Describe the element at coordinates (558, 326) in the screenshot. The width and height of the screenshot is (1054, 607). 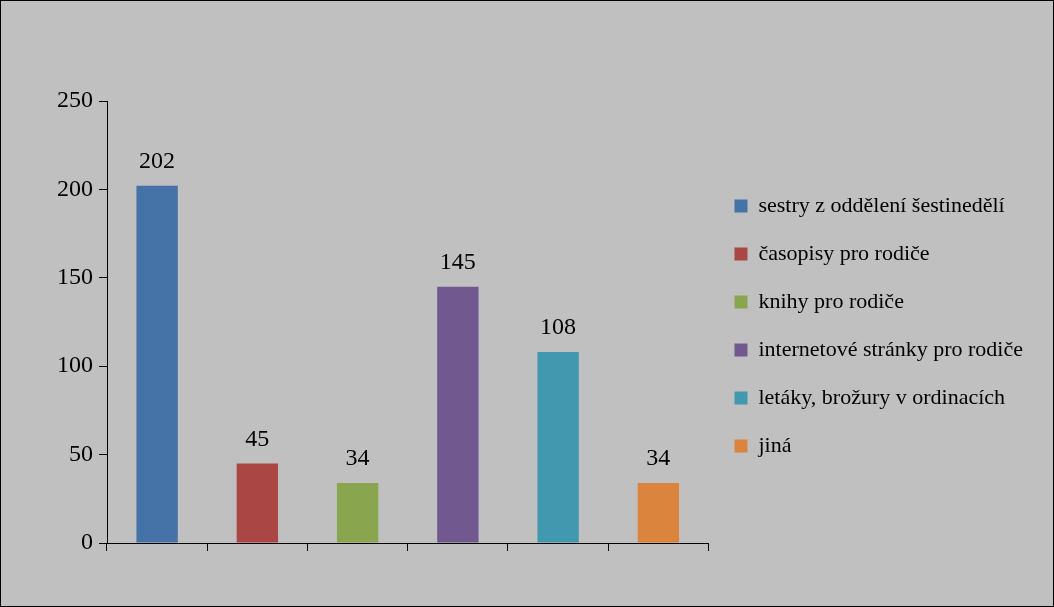
I see `data-label: 108` at that location.